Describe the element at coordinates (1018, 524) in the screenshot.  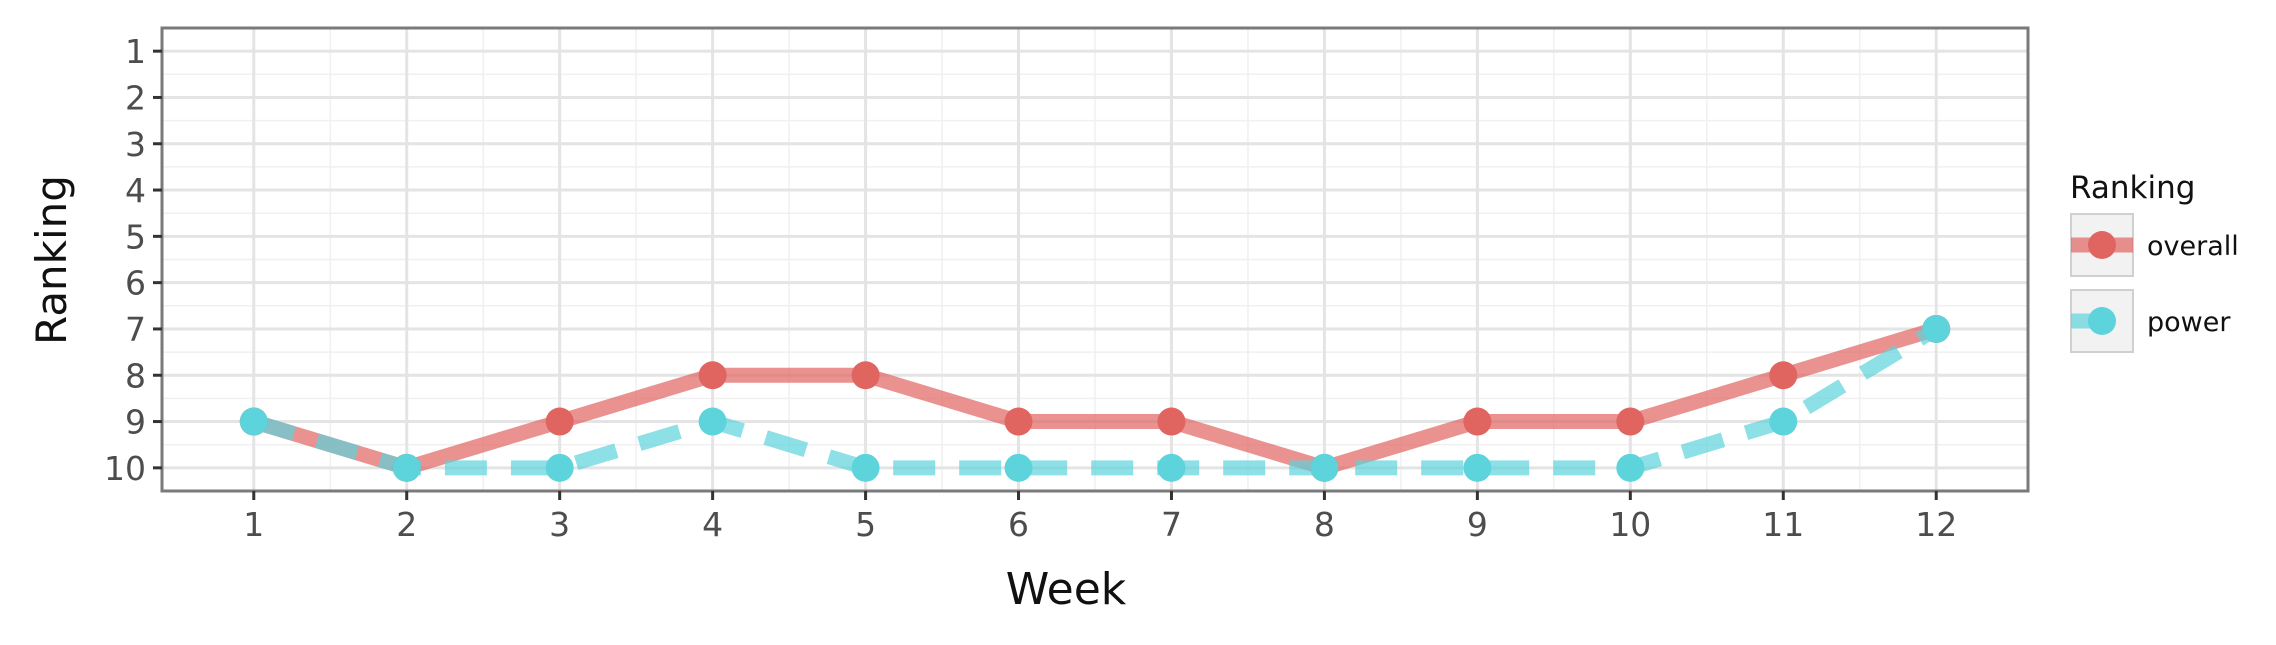
I see `x-tick-label: 6` at that location.